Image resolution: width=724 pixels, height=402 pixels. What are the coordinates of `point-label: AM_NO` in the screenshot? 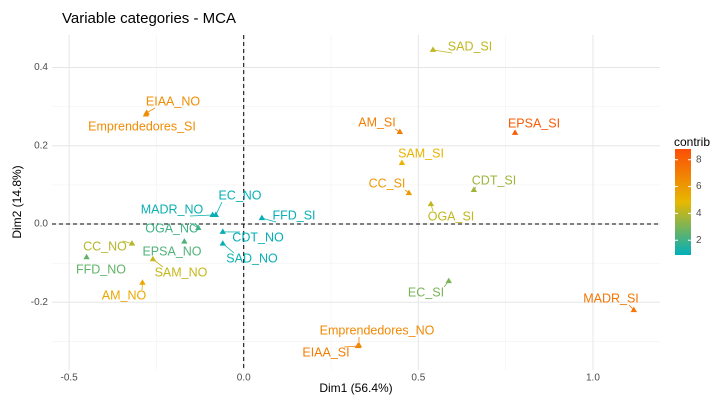 It's located at (124, 295).